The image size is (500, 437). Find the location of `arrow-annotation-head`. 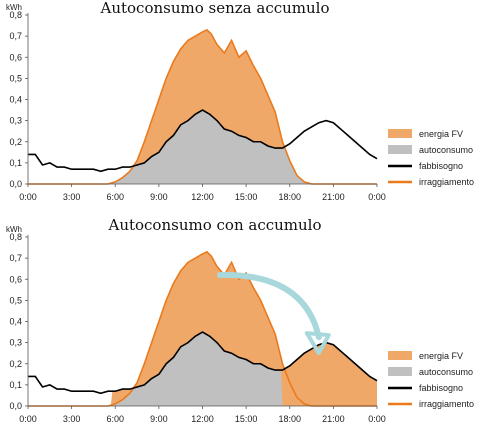

arrow-annotation-head is located at coordinates (317, 343).